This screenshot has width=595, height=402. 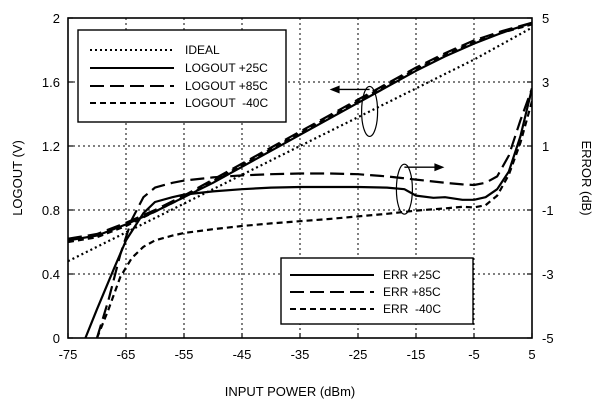 I want to click on y-right-tick-label: -3, so click(x=548, y=274).